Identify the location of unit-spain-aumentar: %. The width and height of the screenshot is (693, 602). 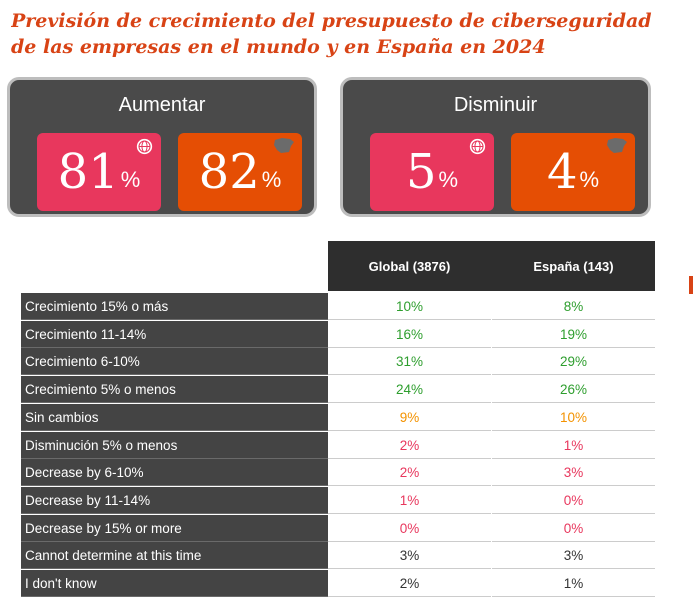
(271, 179).